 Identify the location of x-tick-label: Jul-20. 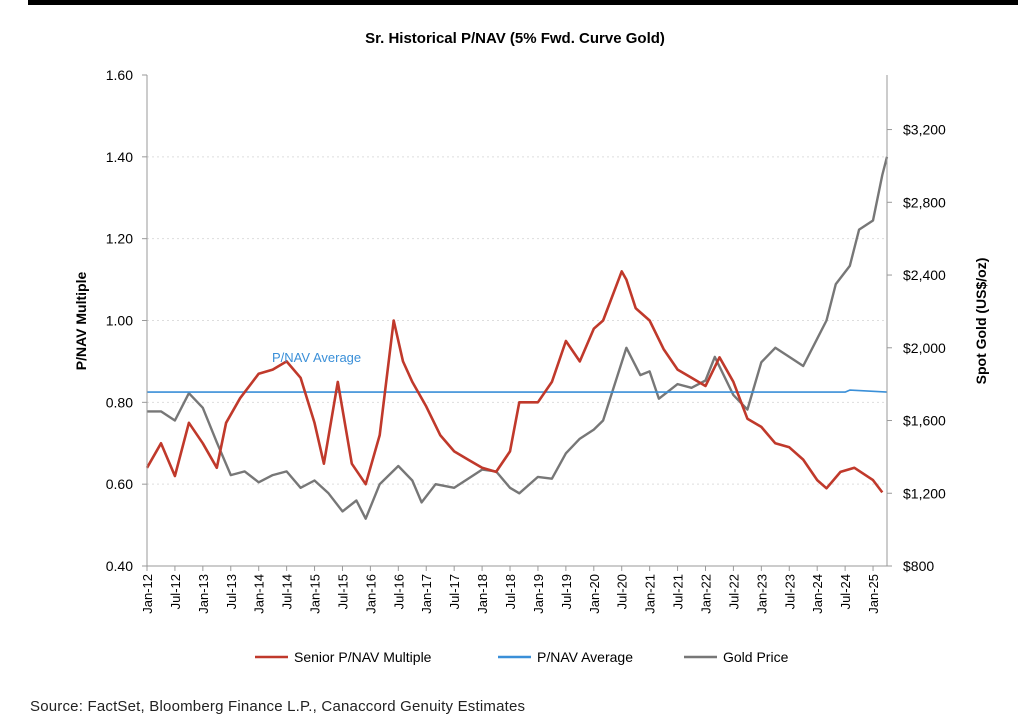
(622, 591).